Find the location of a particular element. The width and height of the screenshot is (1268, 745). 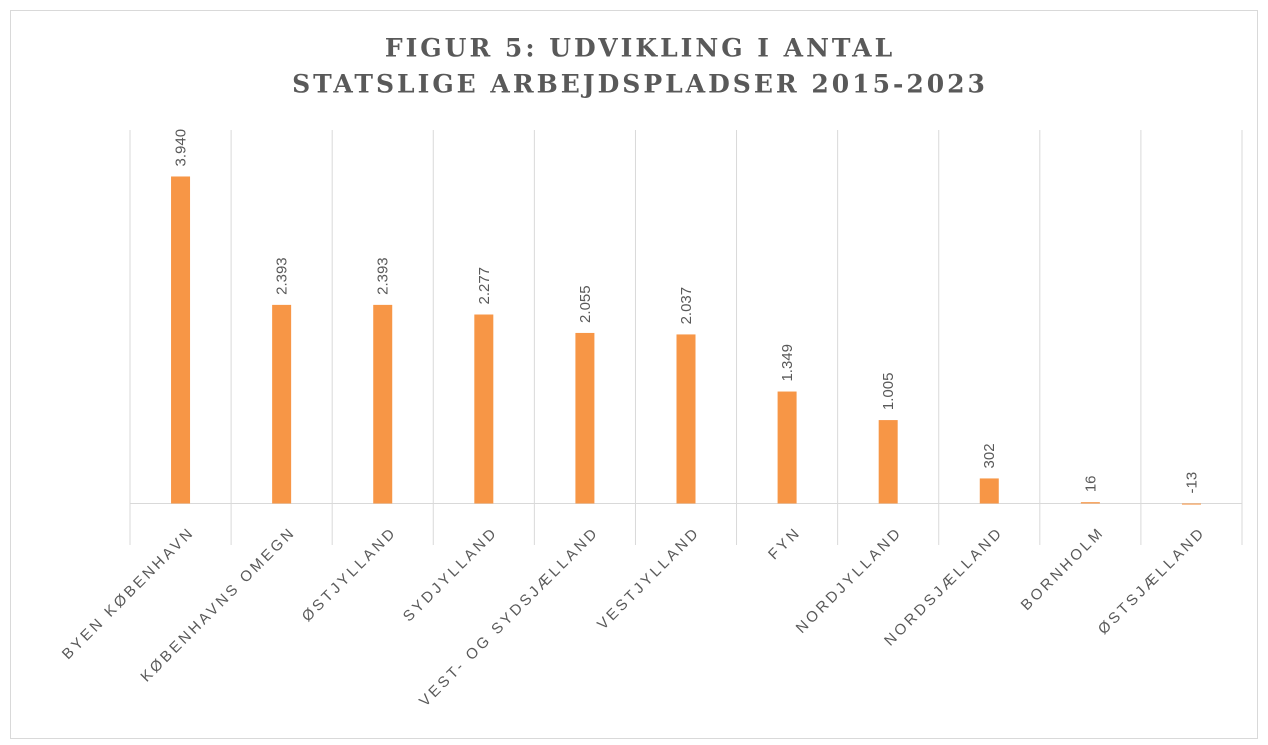

chart-title: FIGUR 5: UDVIKLING I ANTAL is located at coordinates (640, 48).